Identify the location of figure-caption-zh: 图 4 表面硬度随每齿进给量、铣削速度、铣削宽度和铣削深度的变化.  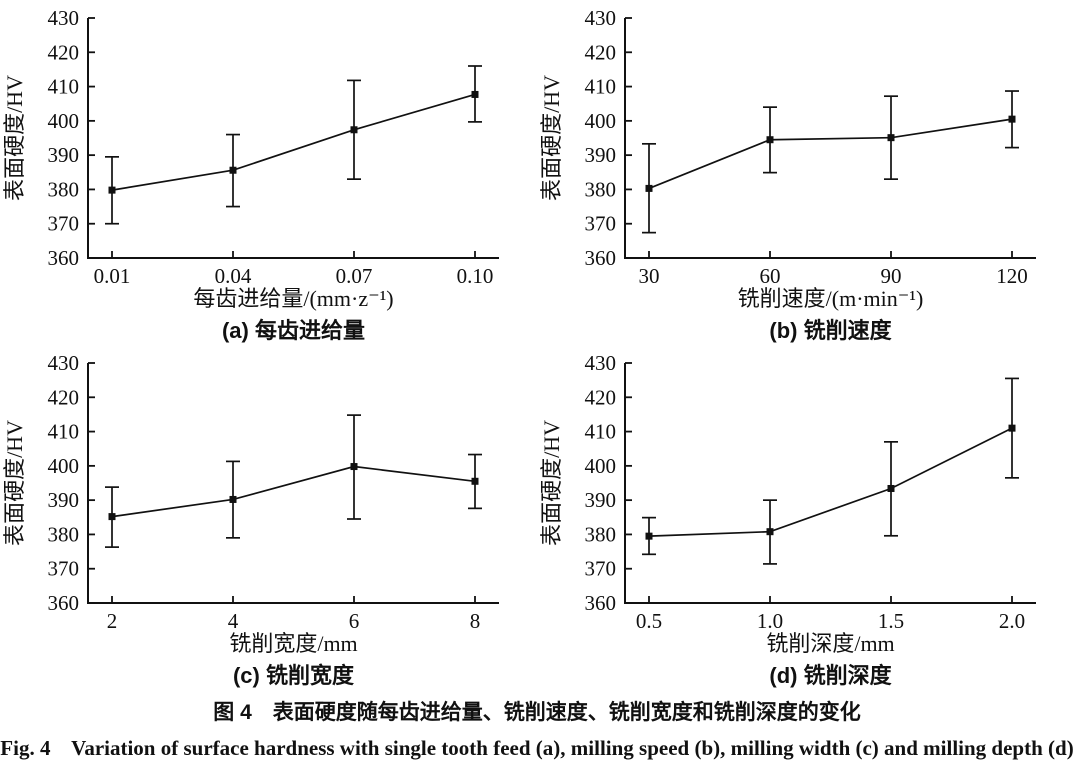
(537, 712).